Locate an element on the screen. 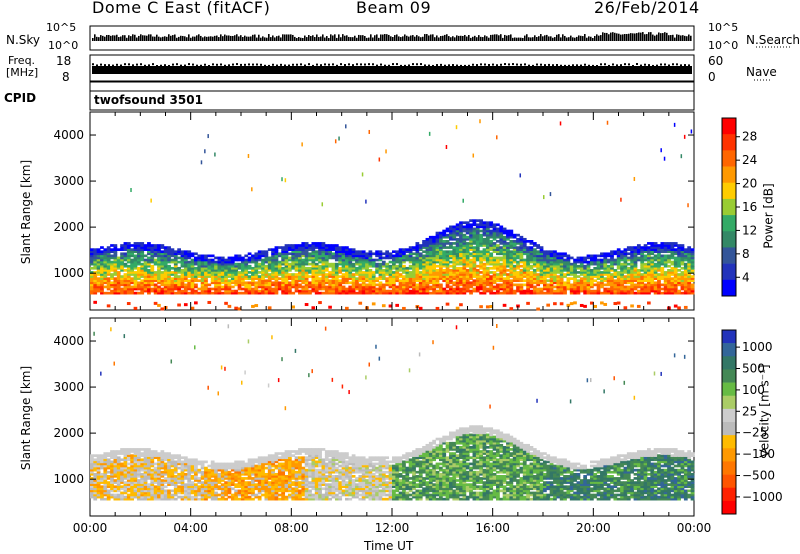 The height and width of the screenshot is (554, 800). power-ylabel: Slant Range [km] is located at coordinates (26, 212).